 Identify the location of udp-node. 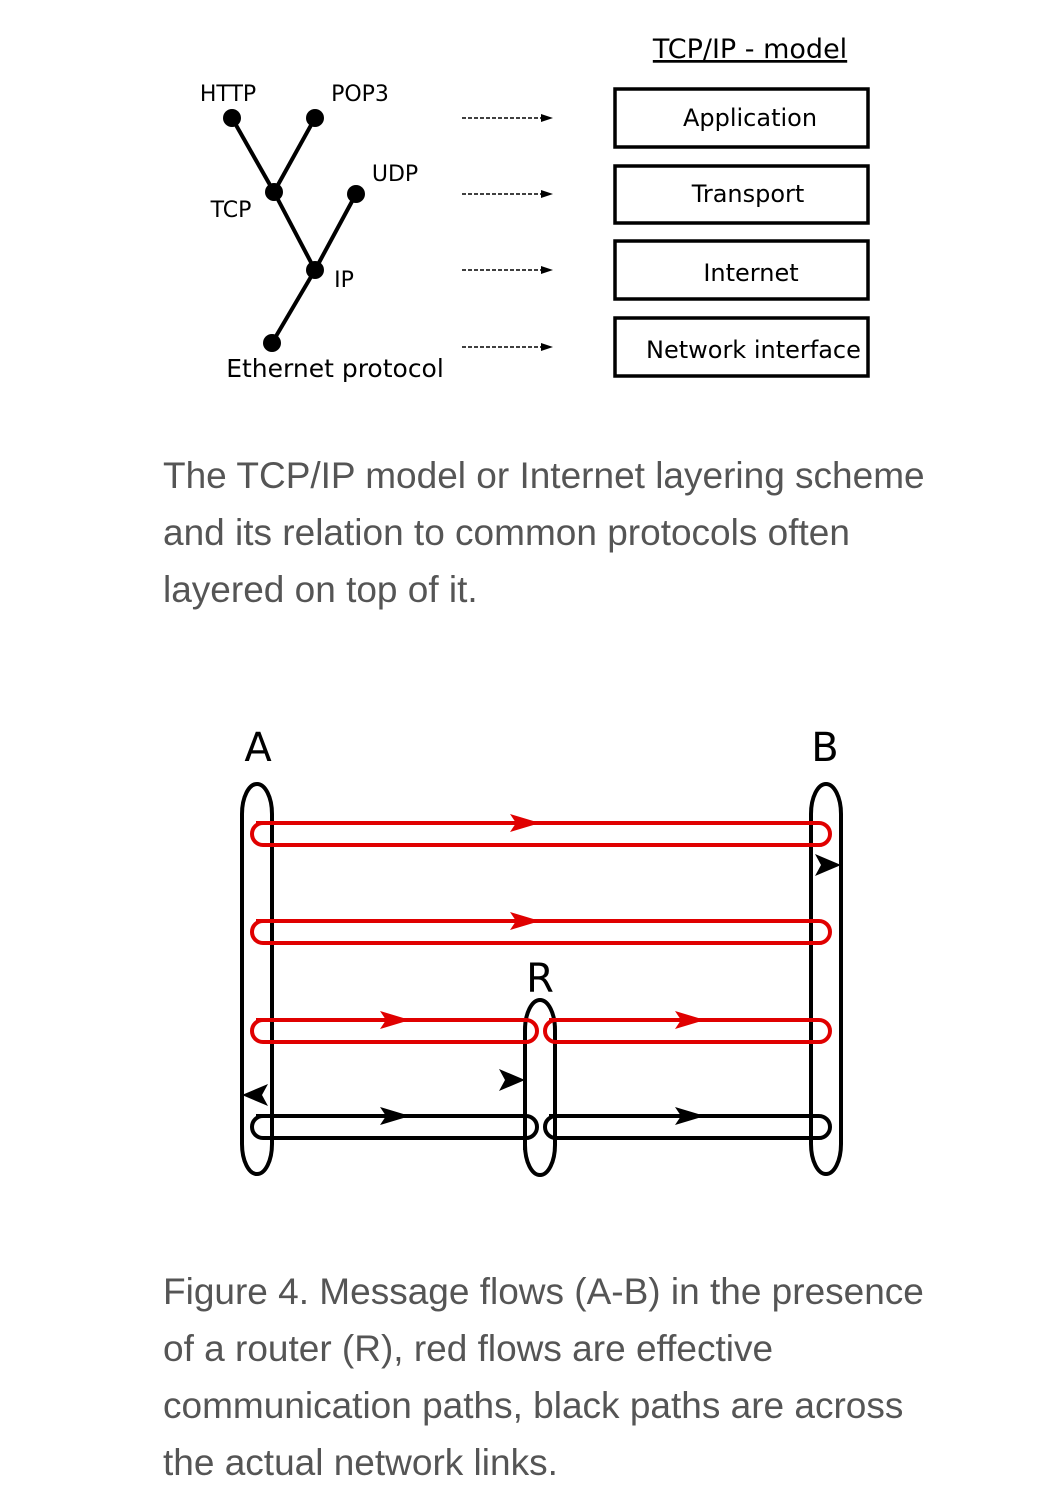
(356, 194).